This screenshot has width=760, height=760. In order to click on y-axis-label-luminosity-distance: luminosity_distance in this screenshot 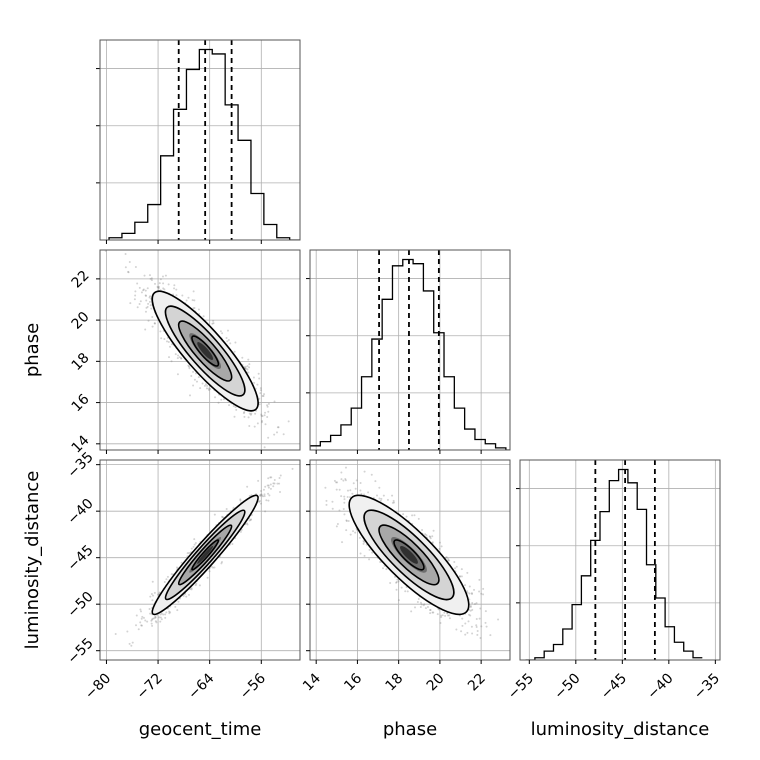, I will do `click(32, 560)`.